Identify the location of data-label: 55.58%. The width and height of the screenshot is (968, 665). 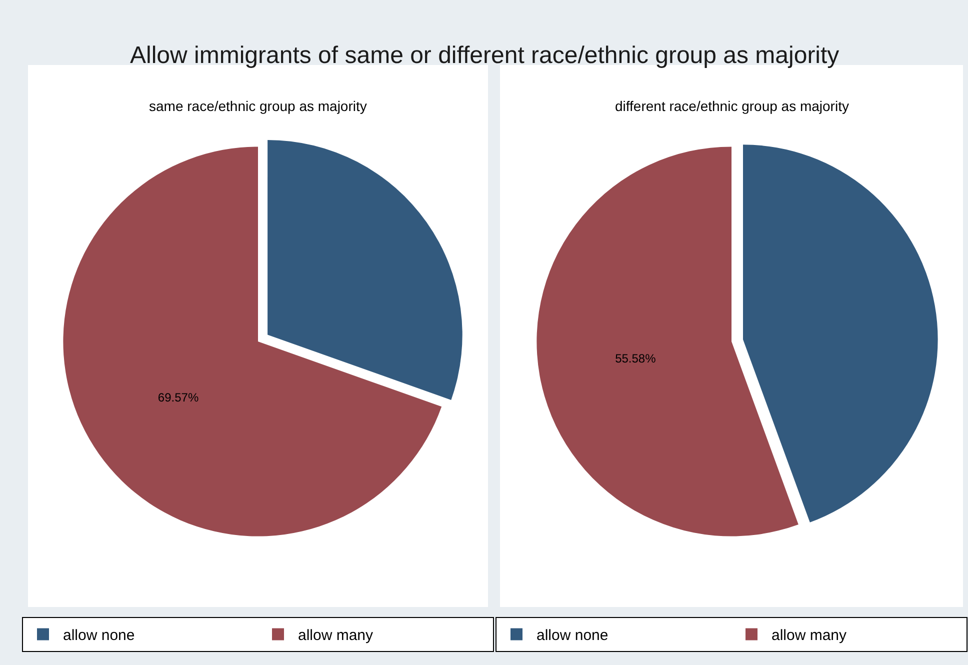
(635, 358).